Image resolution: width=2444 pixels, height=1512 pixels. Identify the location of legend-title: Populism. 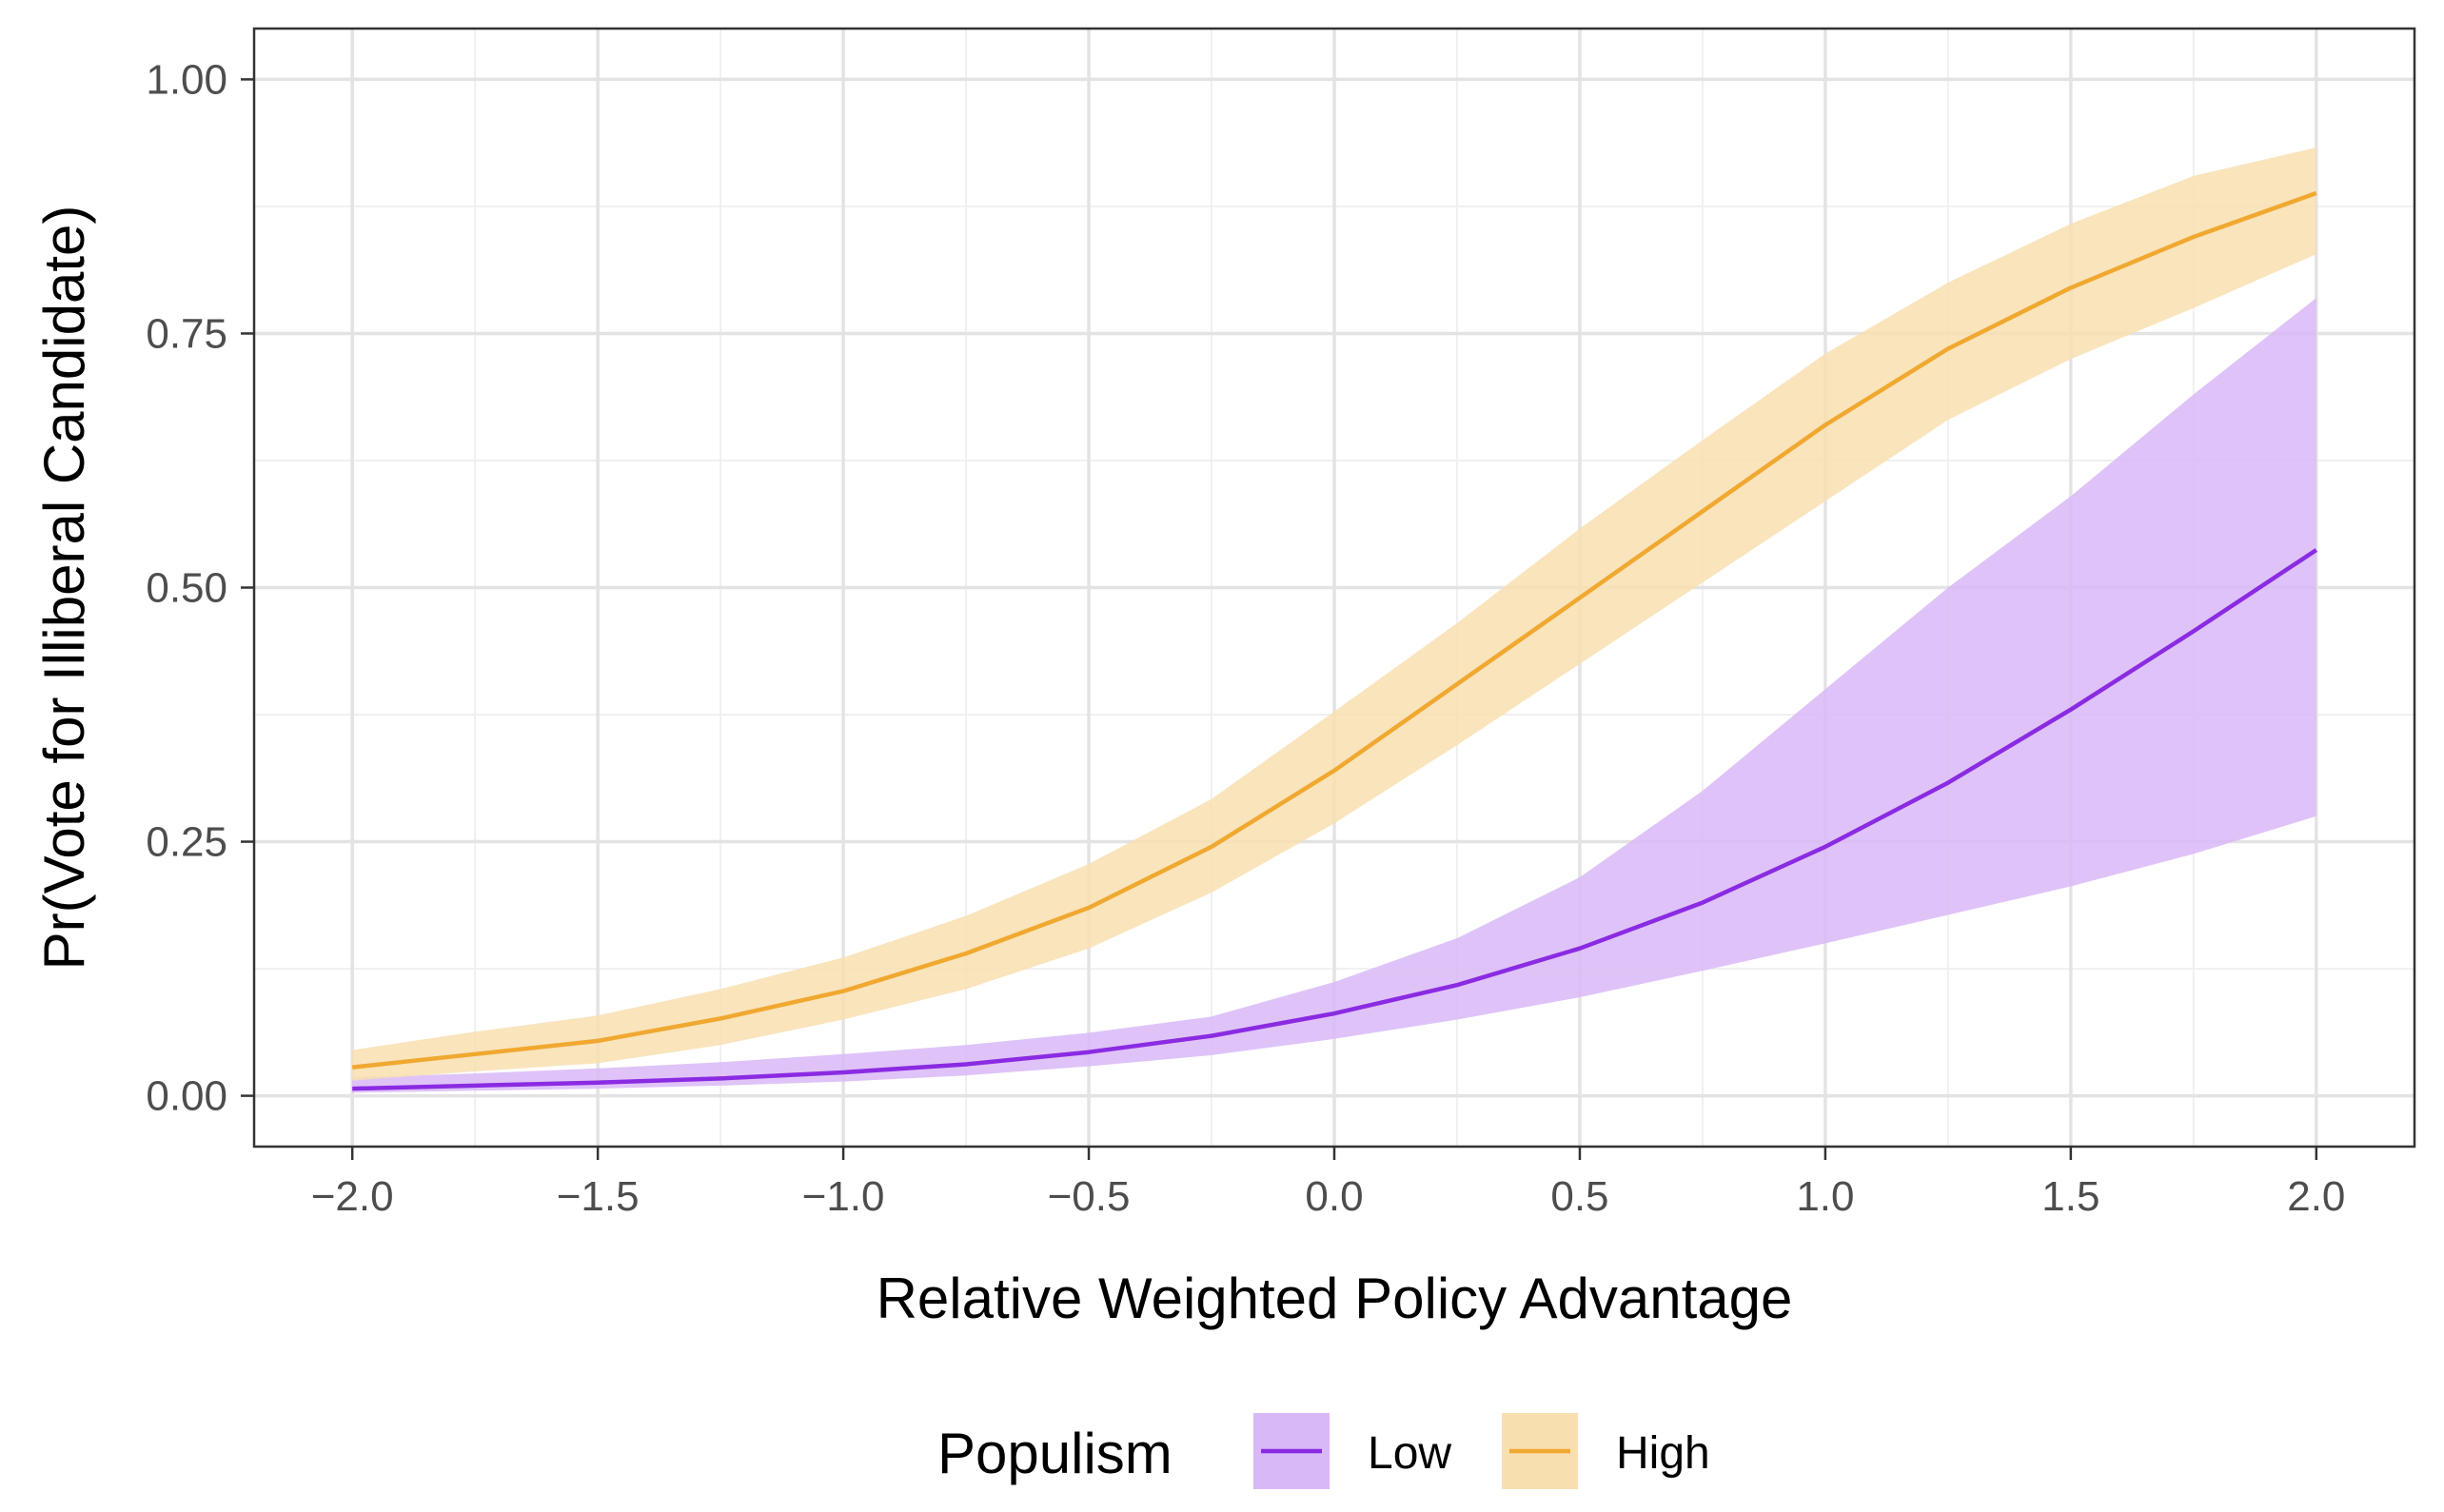
(1055, 1453).